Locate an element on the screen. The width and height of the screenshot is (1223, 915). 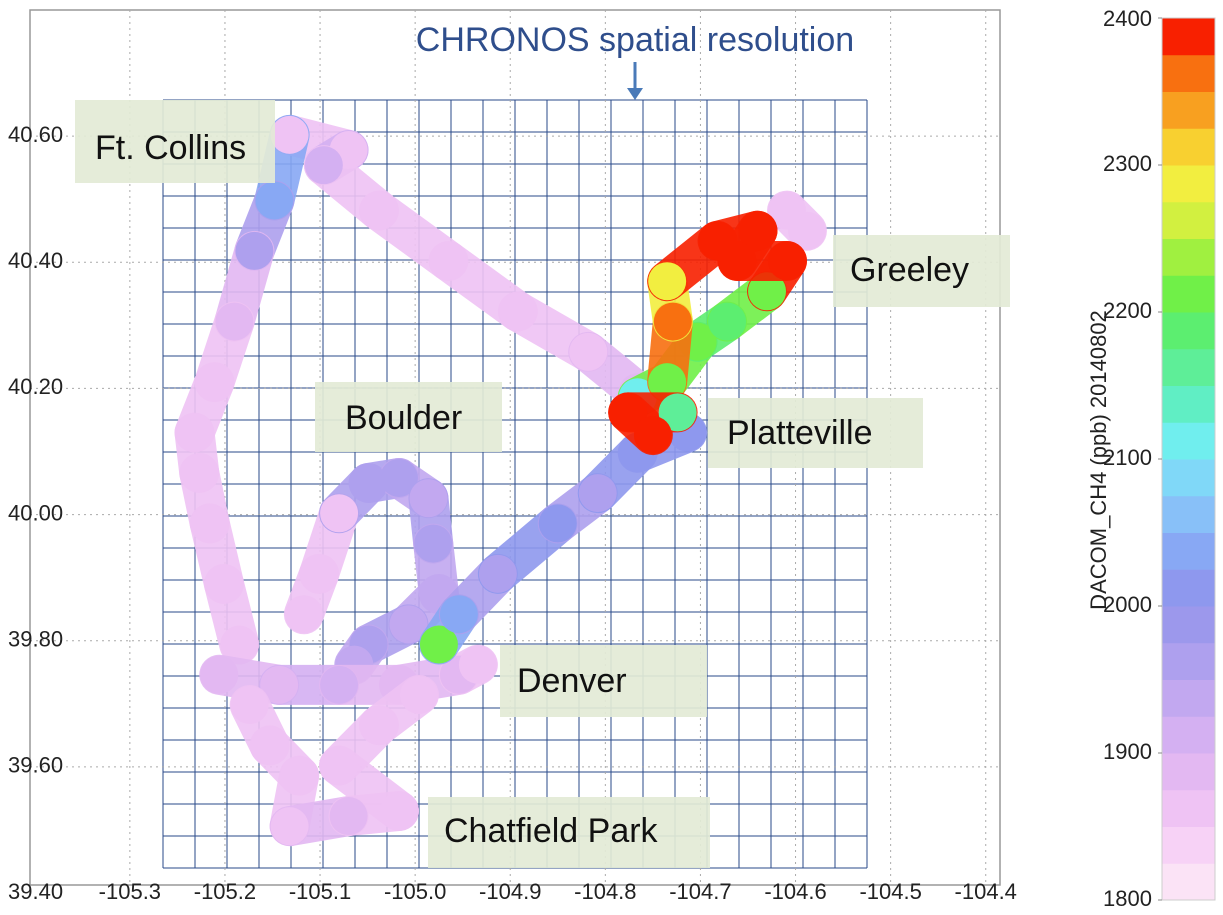
x-tick-label: -105.0 is located at coordinates (415, 891).